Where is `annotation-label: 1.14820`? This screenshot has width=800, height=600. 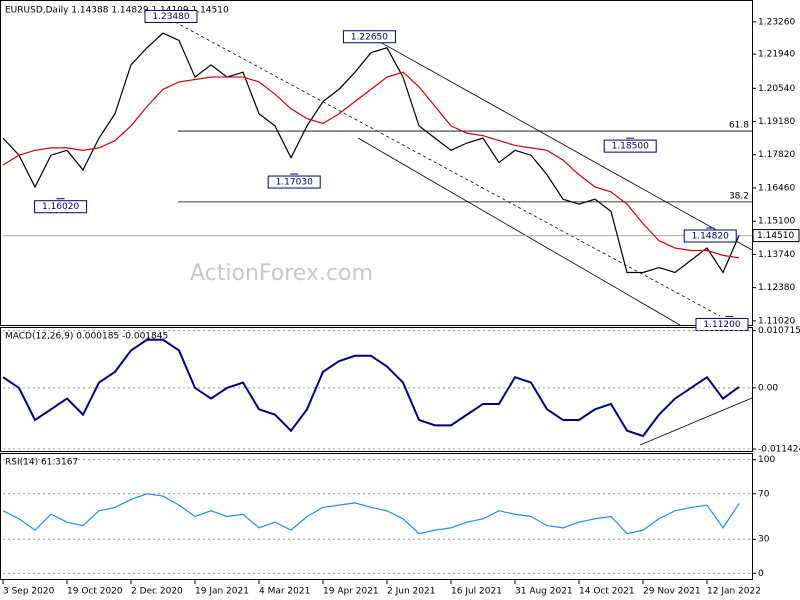
annotation-label: 1.14820 is located at coordinates (710, 237).